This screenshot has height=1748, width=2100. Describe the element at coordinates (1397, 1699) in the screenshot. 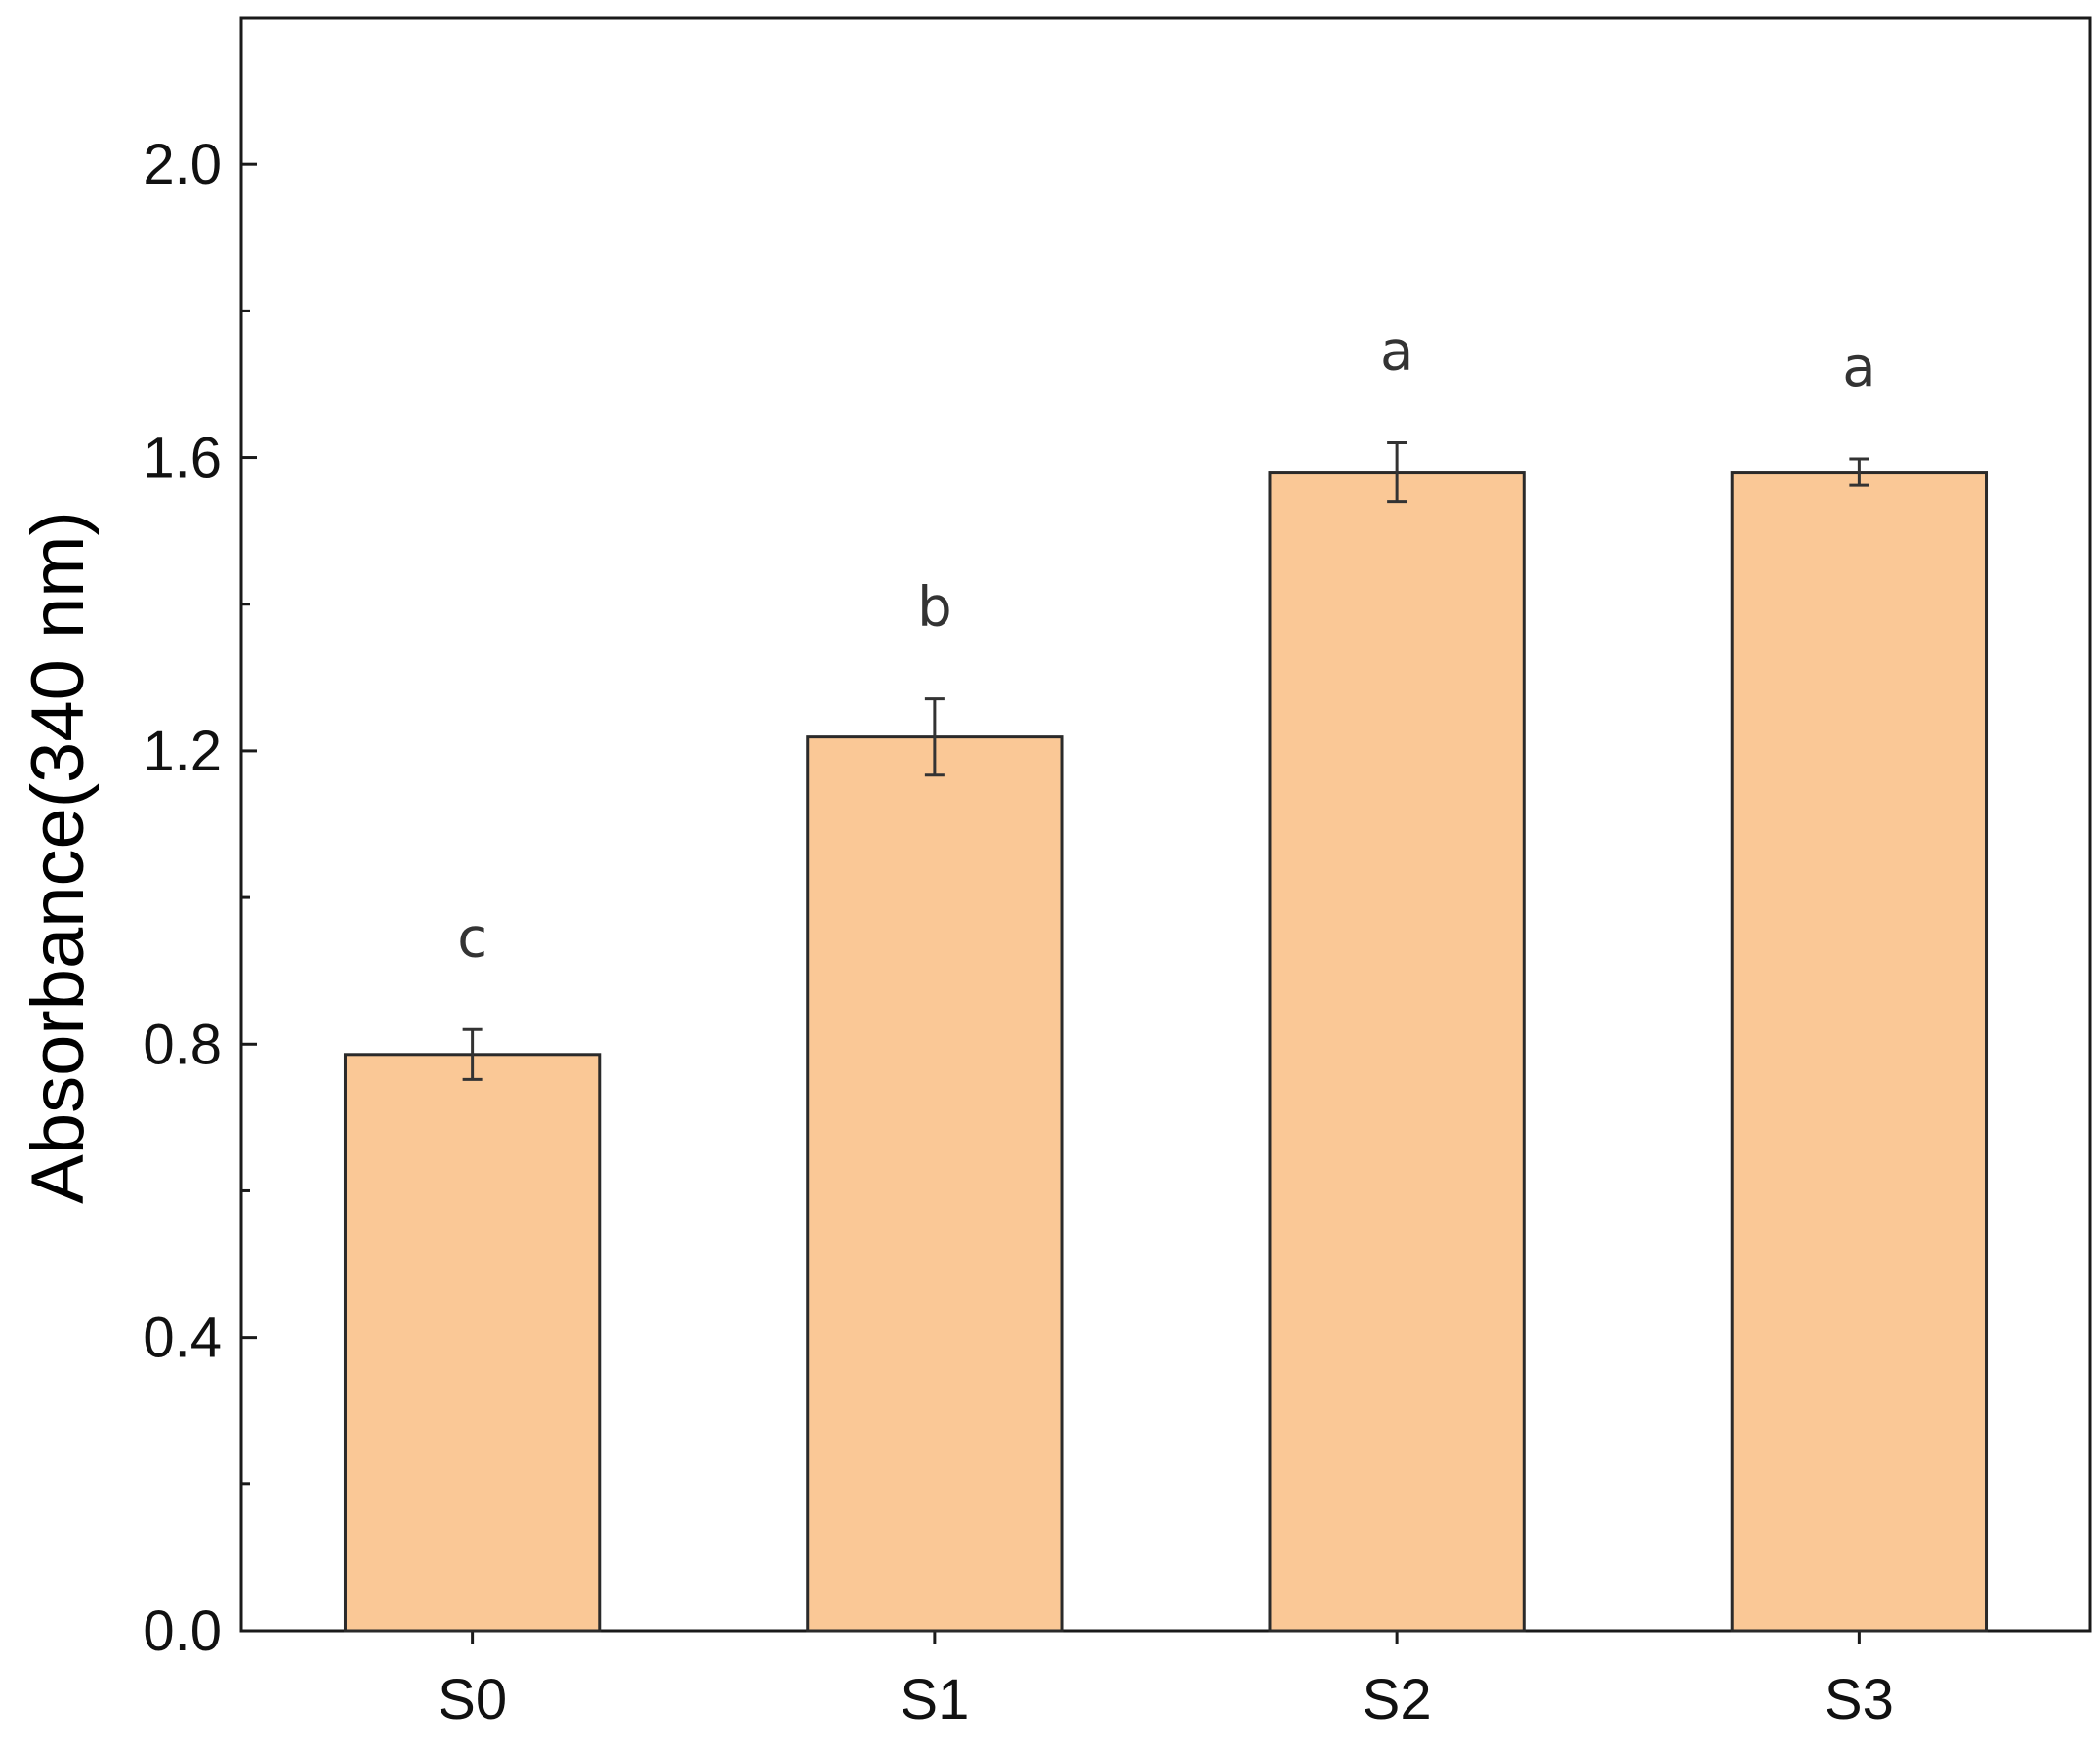

I see `x-tick-label: S2` at that location.